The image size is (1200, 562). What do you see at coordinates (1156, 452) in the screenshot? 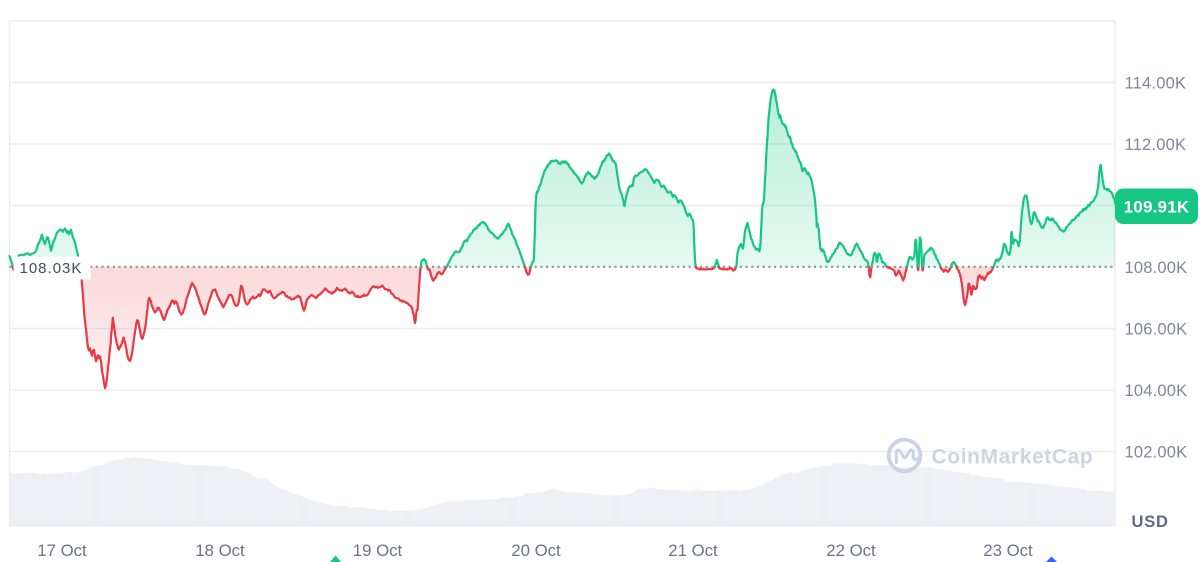
I see `svg-text: 102.00K` at bounding box center [1156, 452].